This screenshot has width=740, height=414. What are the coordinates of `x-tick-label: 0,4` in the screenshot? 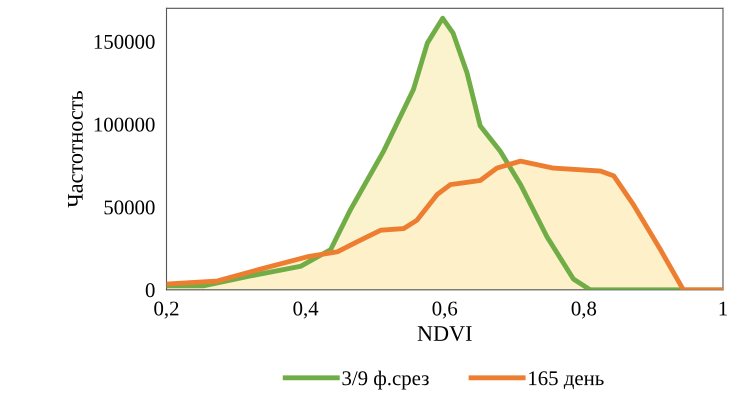 It's located at (305, 310).